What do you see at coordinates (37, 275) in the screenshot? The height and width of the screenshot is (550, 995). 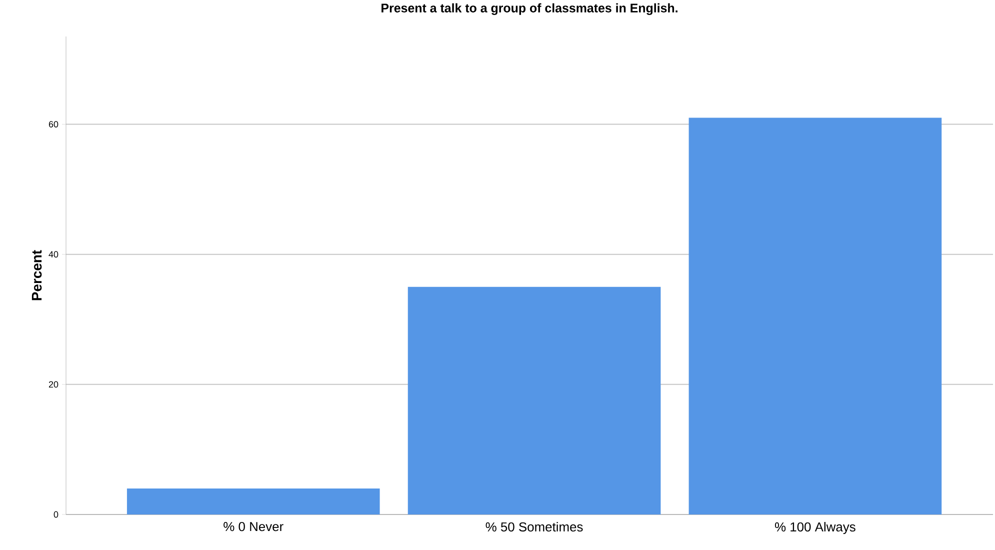 I see `y-axis-title: Percent` at bounding box center [37, 275].